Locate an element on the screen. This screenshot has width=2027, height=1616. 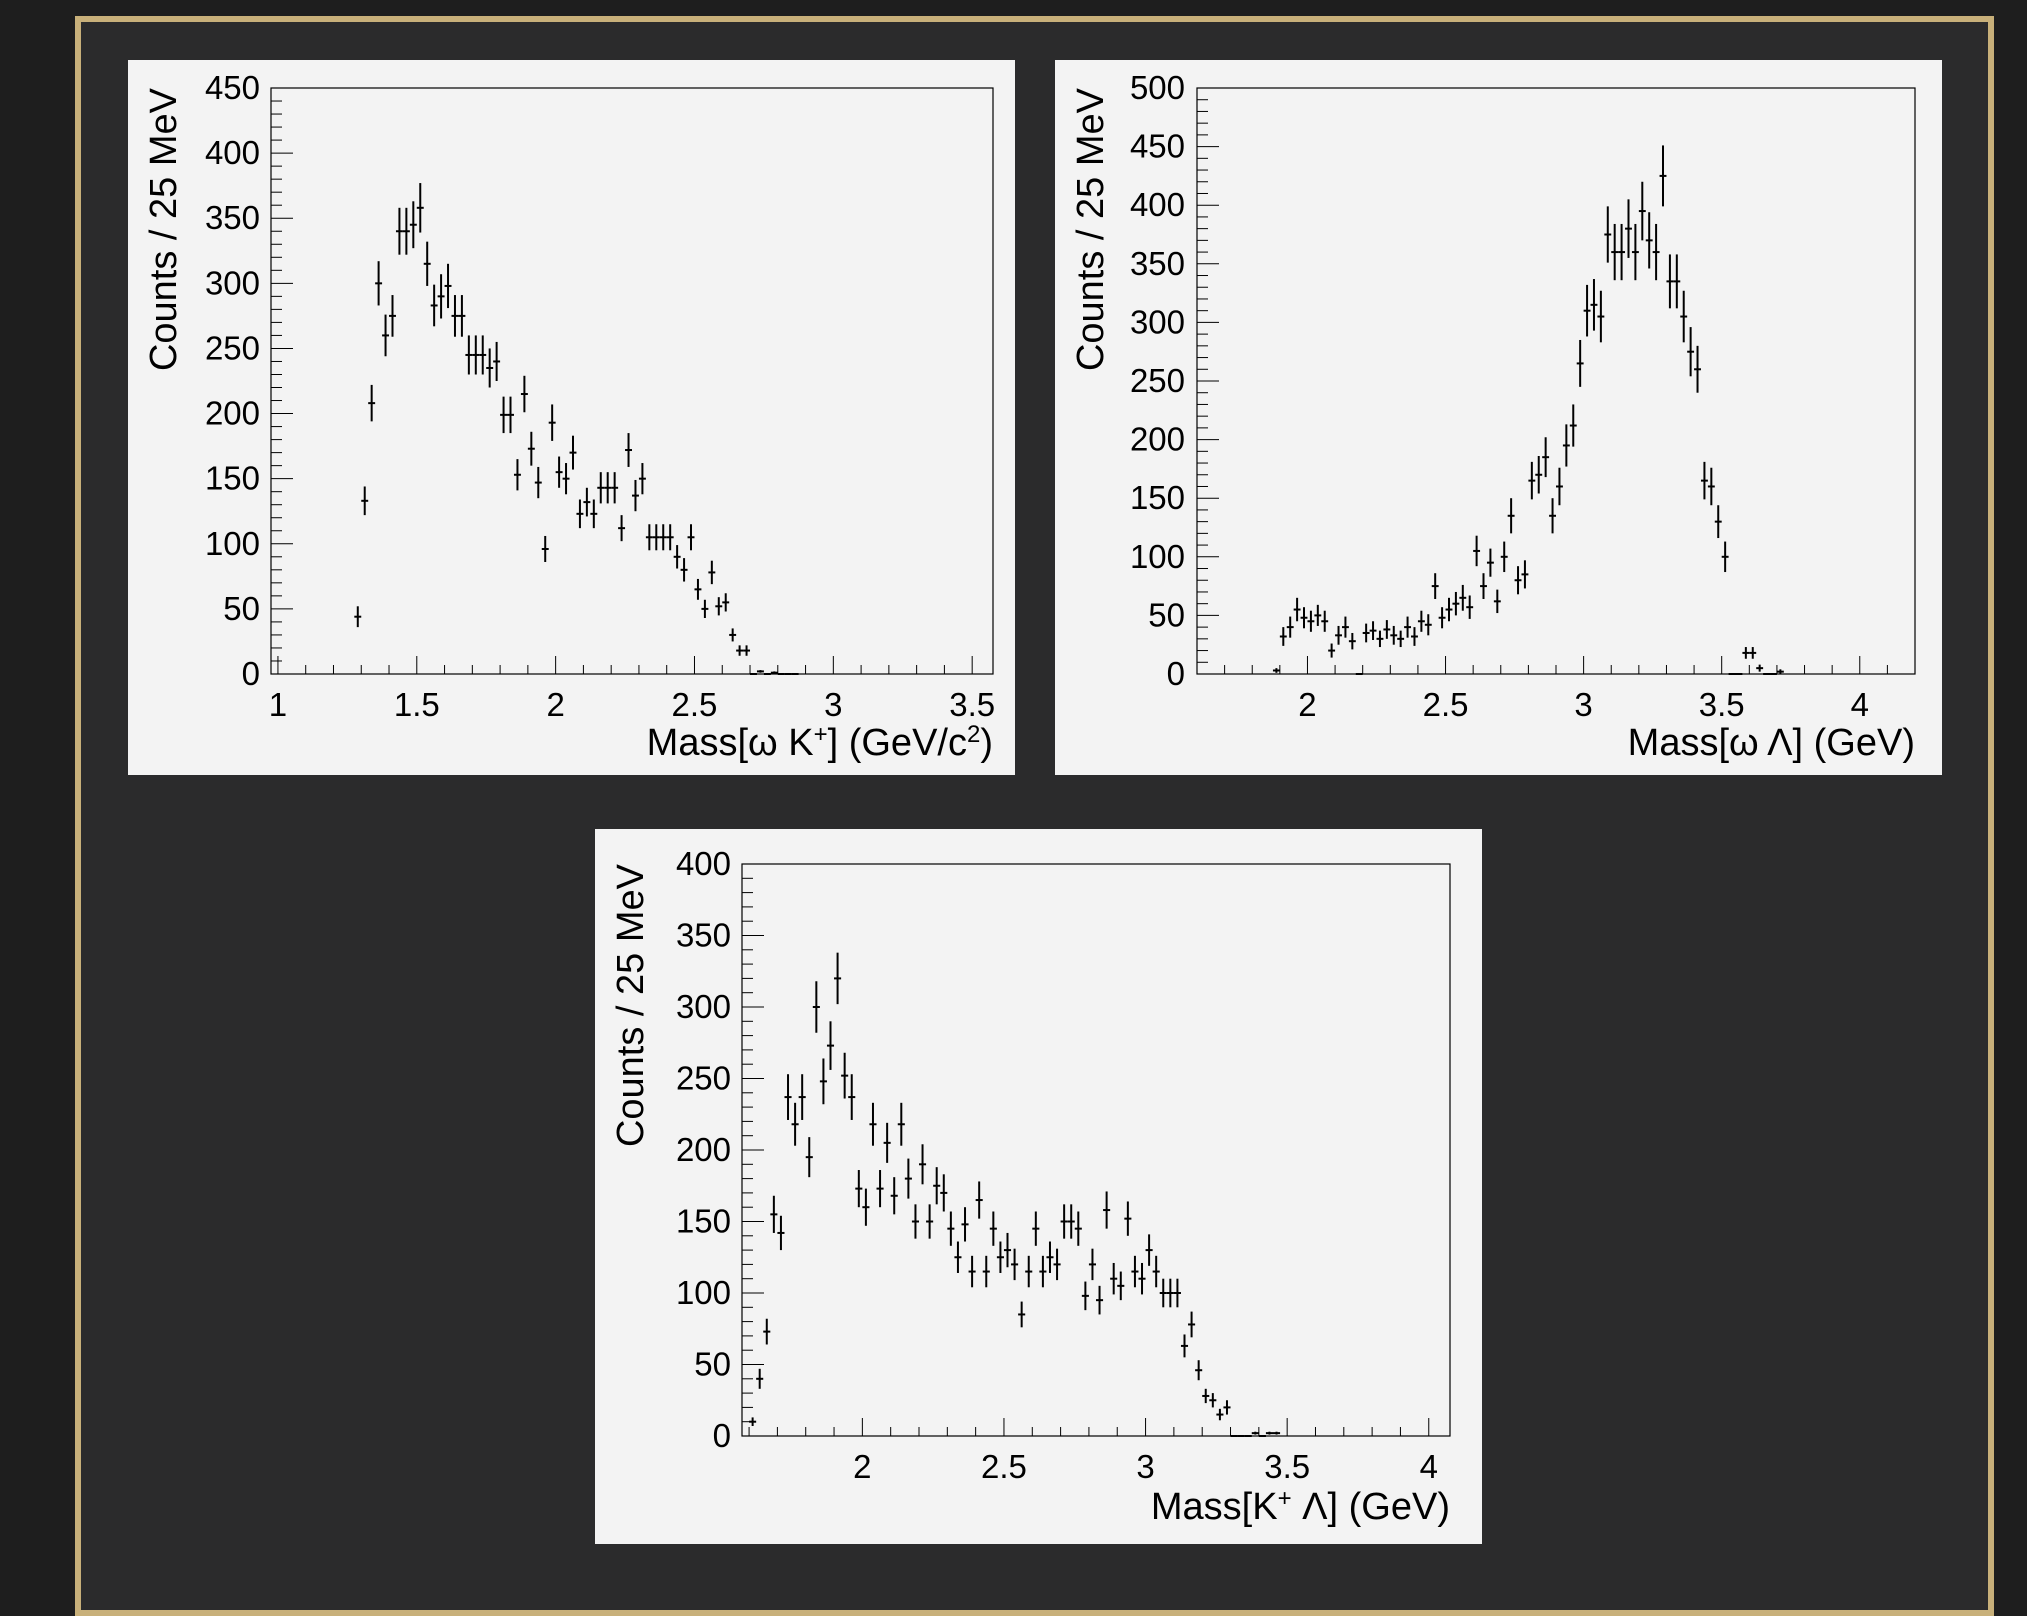
y-tick-label: 400 is located at coordinates (1157, 204).